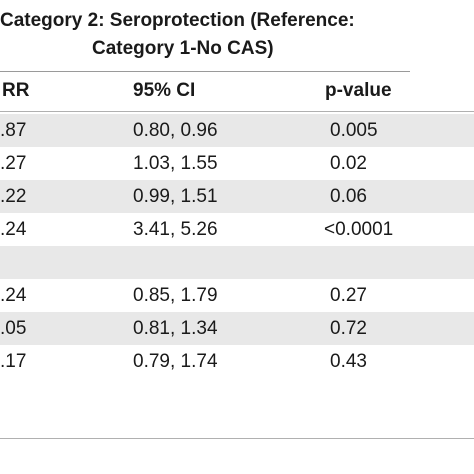 The width and height of the screenshot is (474, 474). Describe the element at coordinates (16, 90) in the screenshot. I see `header-rr: RR` at that location.